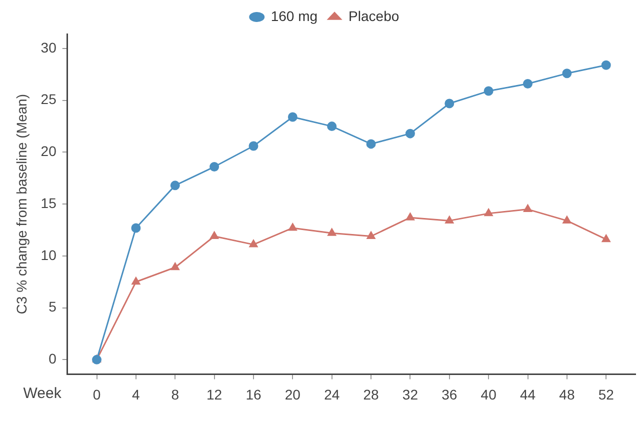 The image size is (641, 428). I want to click on y-axis-title: C3 % change from baseline (Mean), so click(21, 204).